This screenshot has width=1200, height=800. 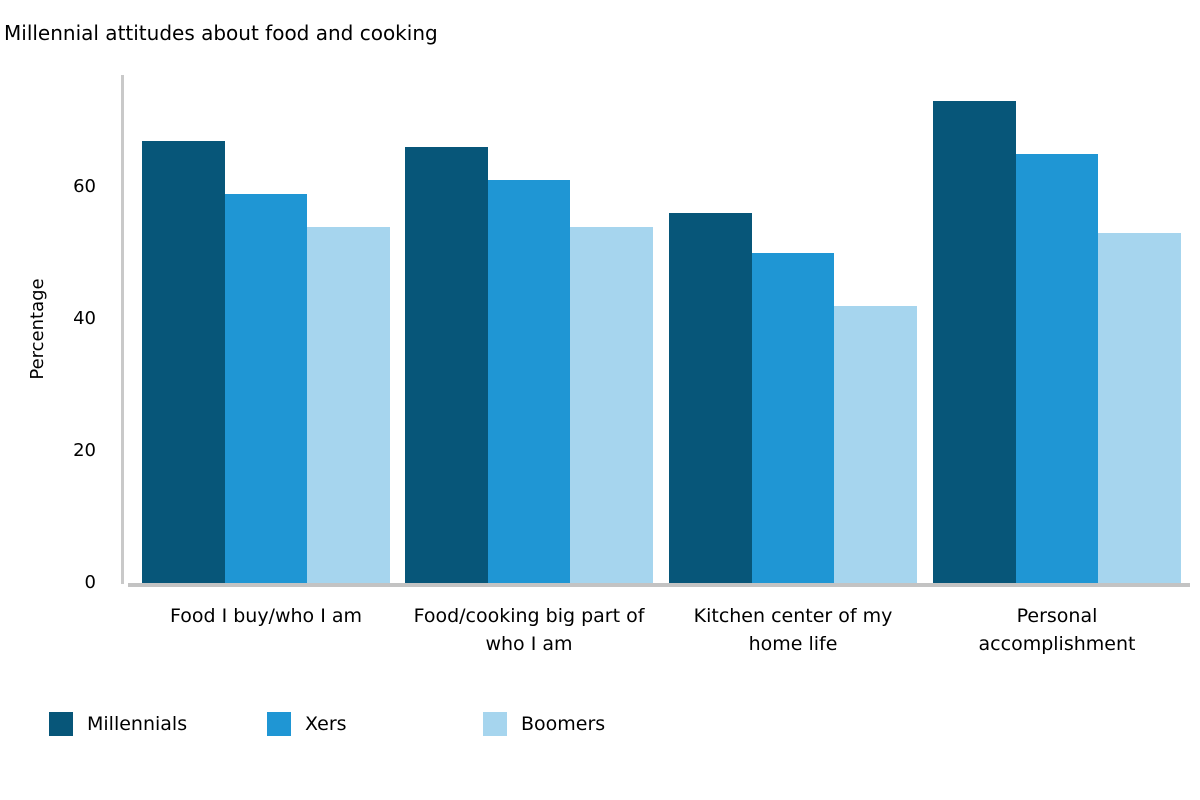 What do you see at coordinates (84, 318) in the screenshot?
I see `y-tick-label-40: 40` at bounding box center [84, 318].